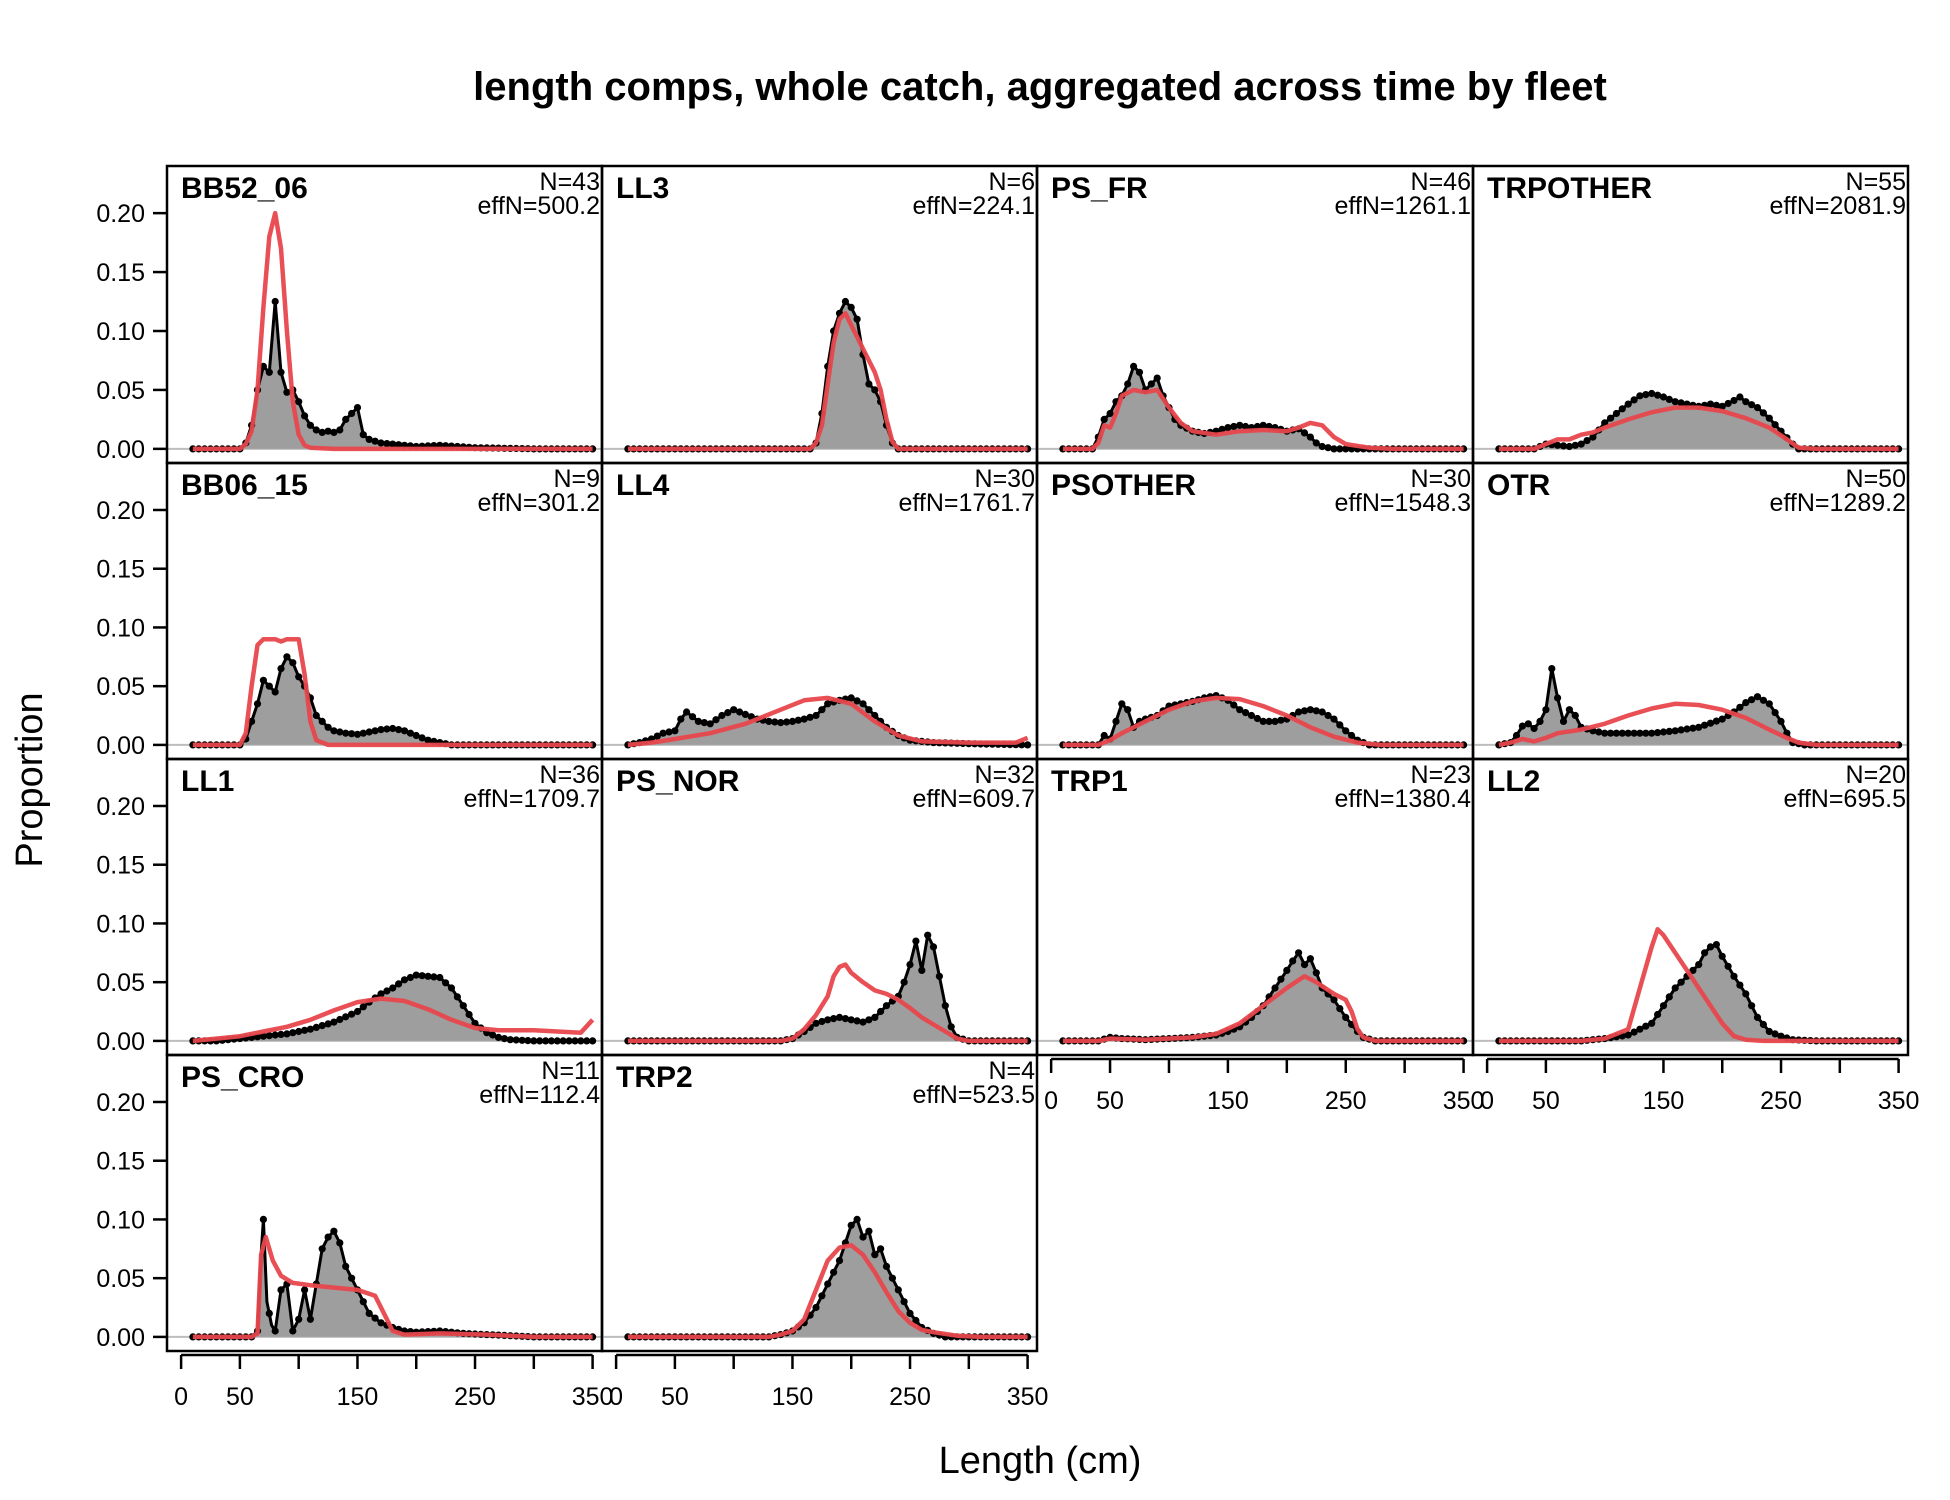 The width and height of the screenshot is (1950, 1500). Describe the element at coordinates (207, 781) in the screenshot. I see `fleet-label: LL1` at that location.